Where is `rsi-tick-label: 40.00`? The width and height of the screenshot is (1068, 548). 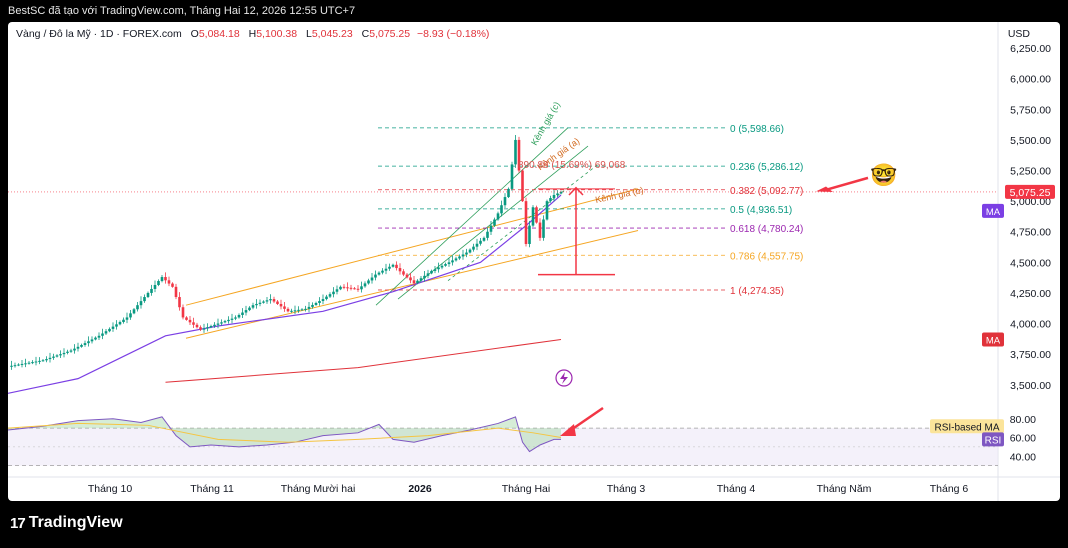
rsi-tick-label: 40.00 is located at coordinates (1023, 457).